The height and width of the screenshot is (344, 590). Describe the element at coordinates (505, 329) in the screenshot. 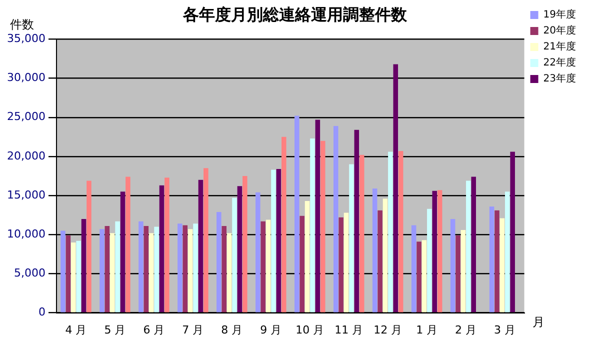

I see `x-tick-label: 3 月` at that location.